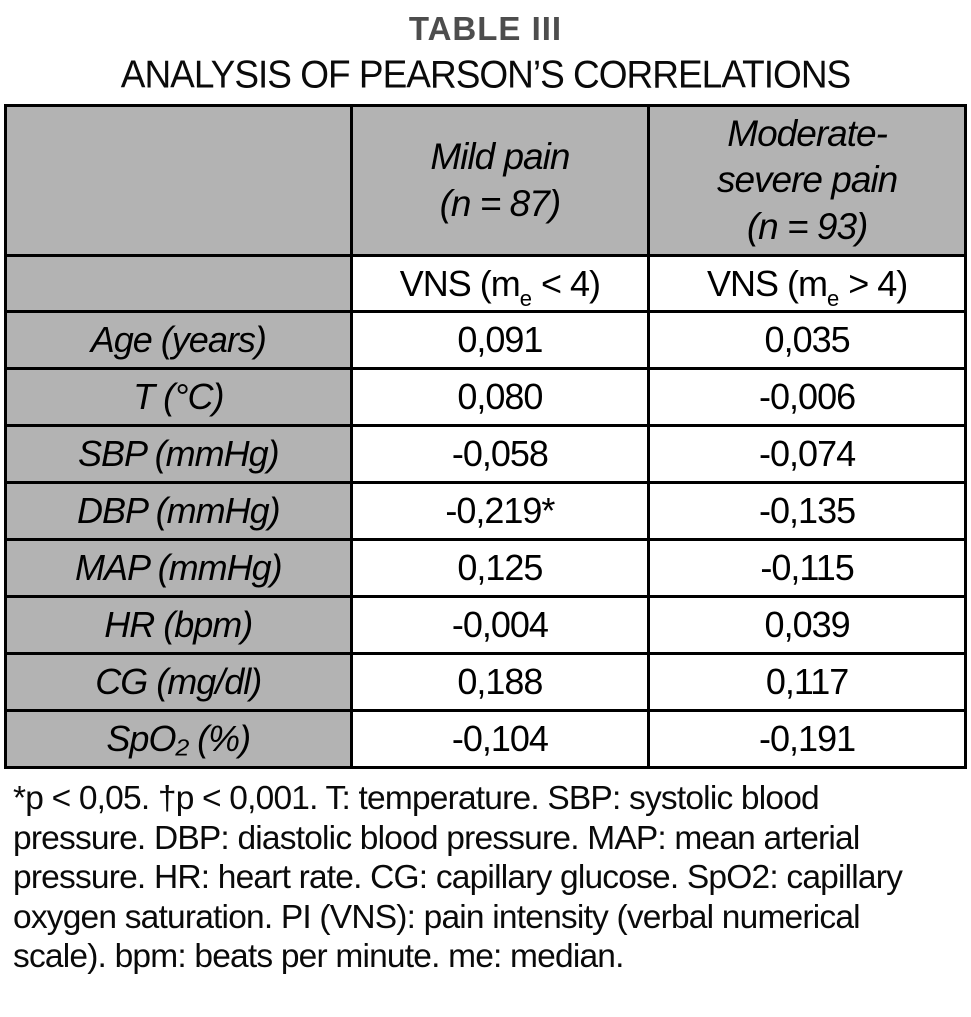 Image resolution: width=971 pixels, height=1017 pixels. I want to click on cell-value: -0,074, so click(807, 454).